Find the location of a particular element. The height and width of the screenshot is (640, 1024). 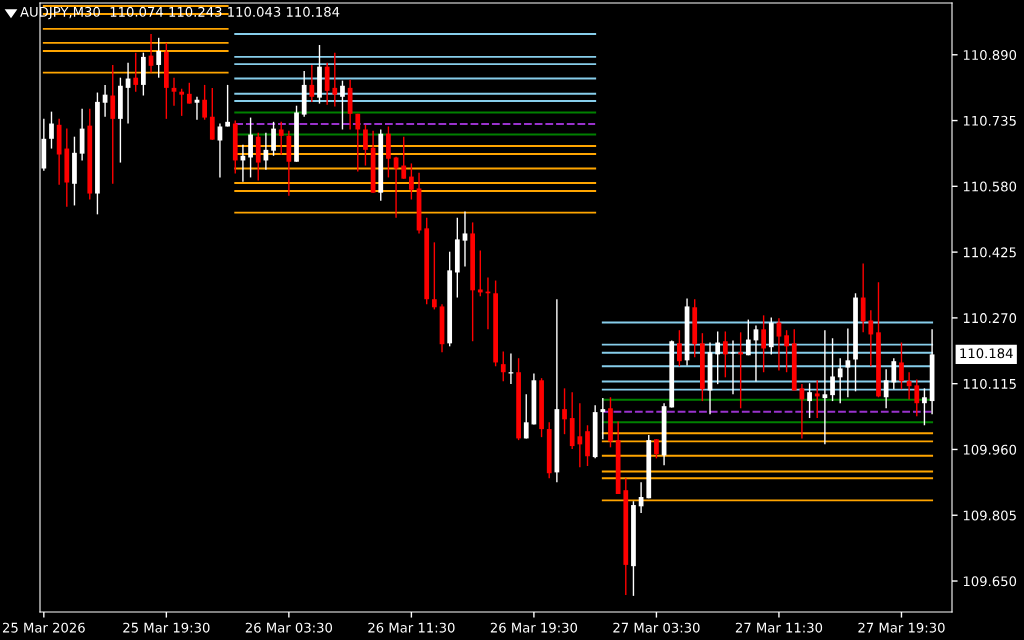

x-tick-label: 25 Mar 19:30 is located at coordinates (166, 627).